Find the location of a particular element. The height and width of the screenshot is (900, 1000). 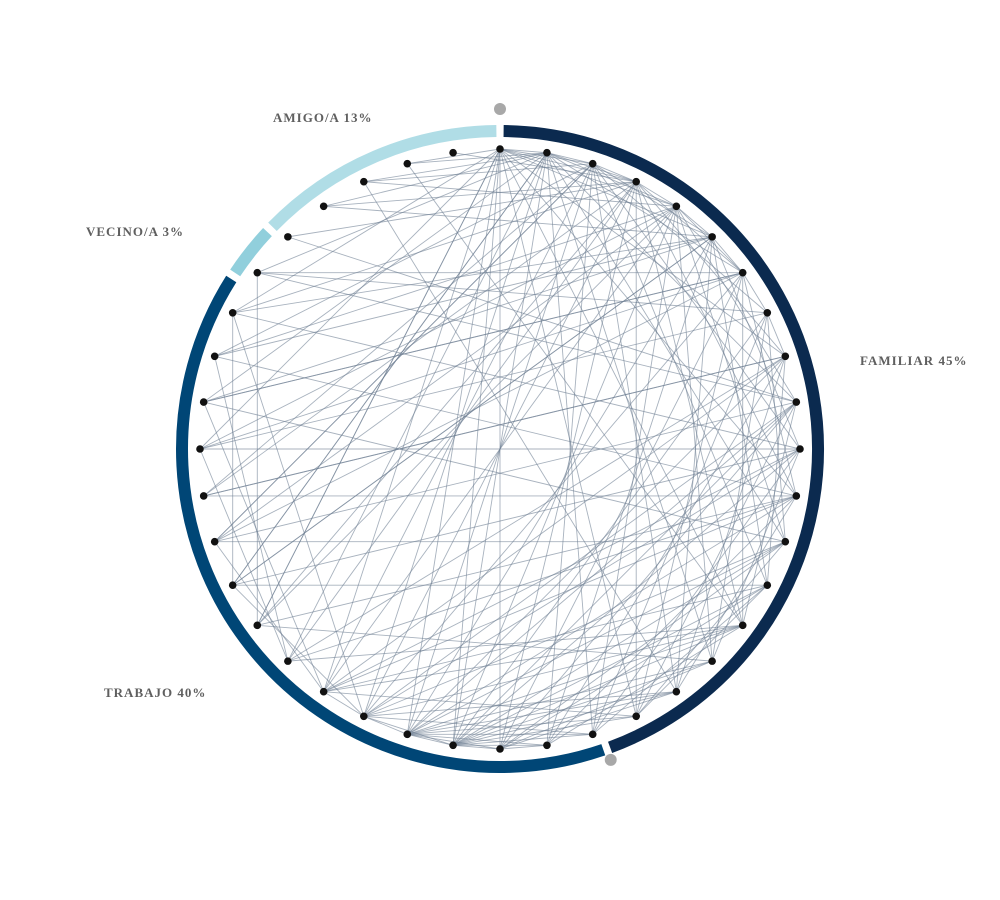

segment-label-amigo: AMIGO/A 13% is located at coordinates (323, 117).